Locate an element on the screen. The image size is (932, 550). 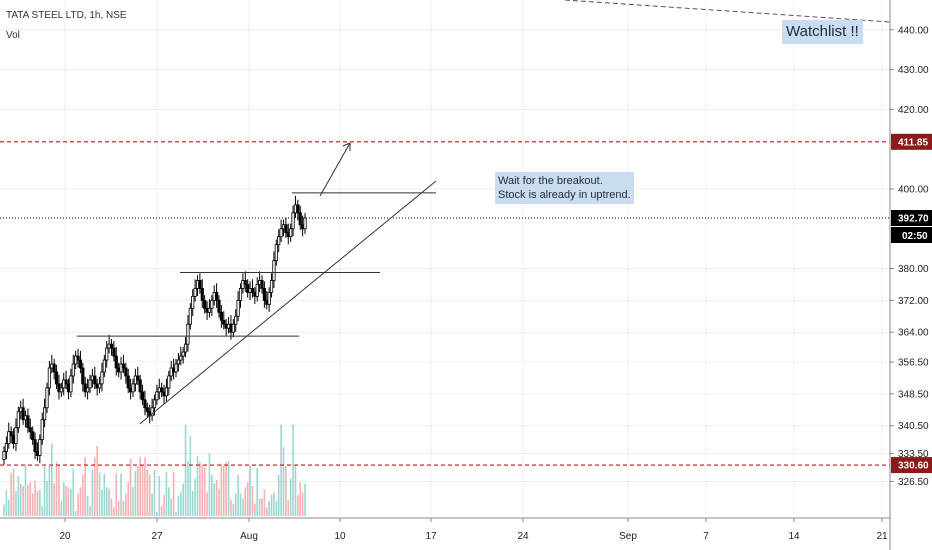
projection-arrow is located at coordinates (335, 169).